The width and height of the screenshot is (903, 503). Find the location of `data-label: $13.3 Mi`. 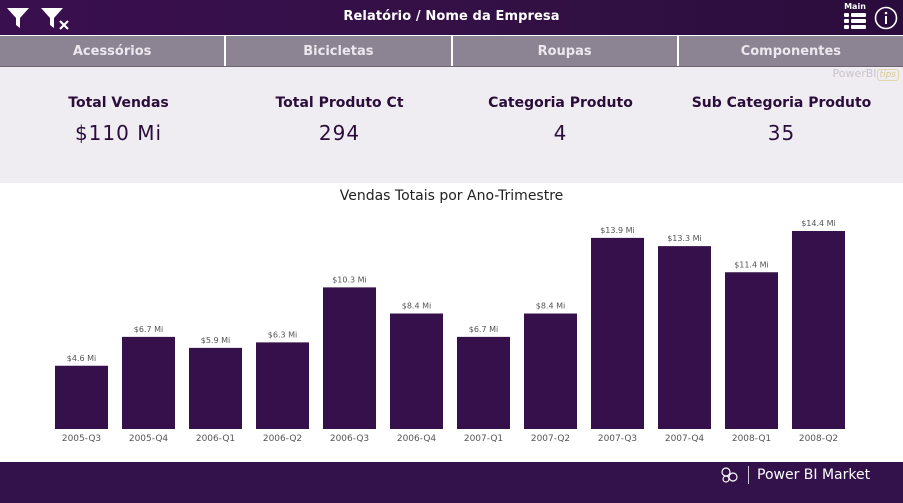

data-label: $13.3 Mi is located at coordinates (684, 238).